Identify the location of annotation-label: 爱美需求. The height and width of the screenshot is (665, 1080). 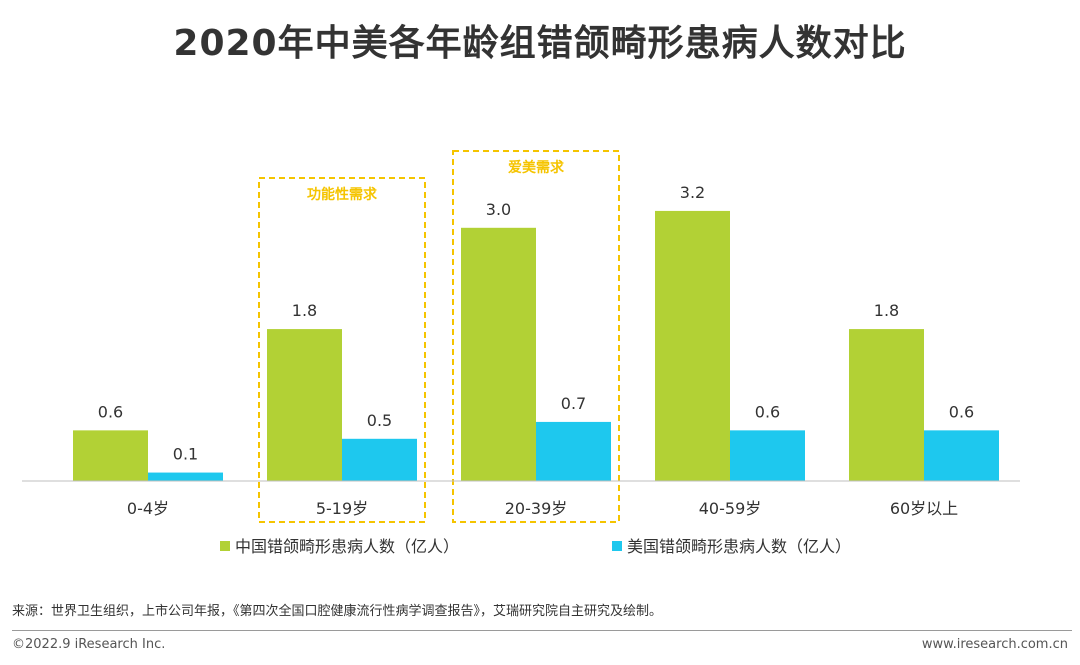
(536, 167).